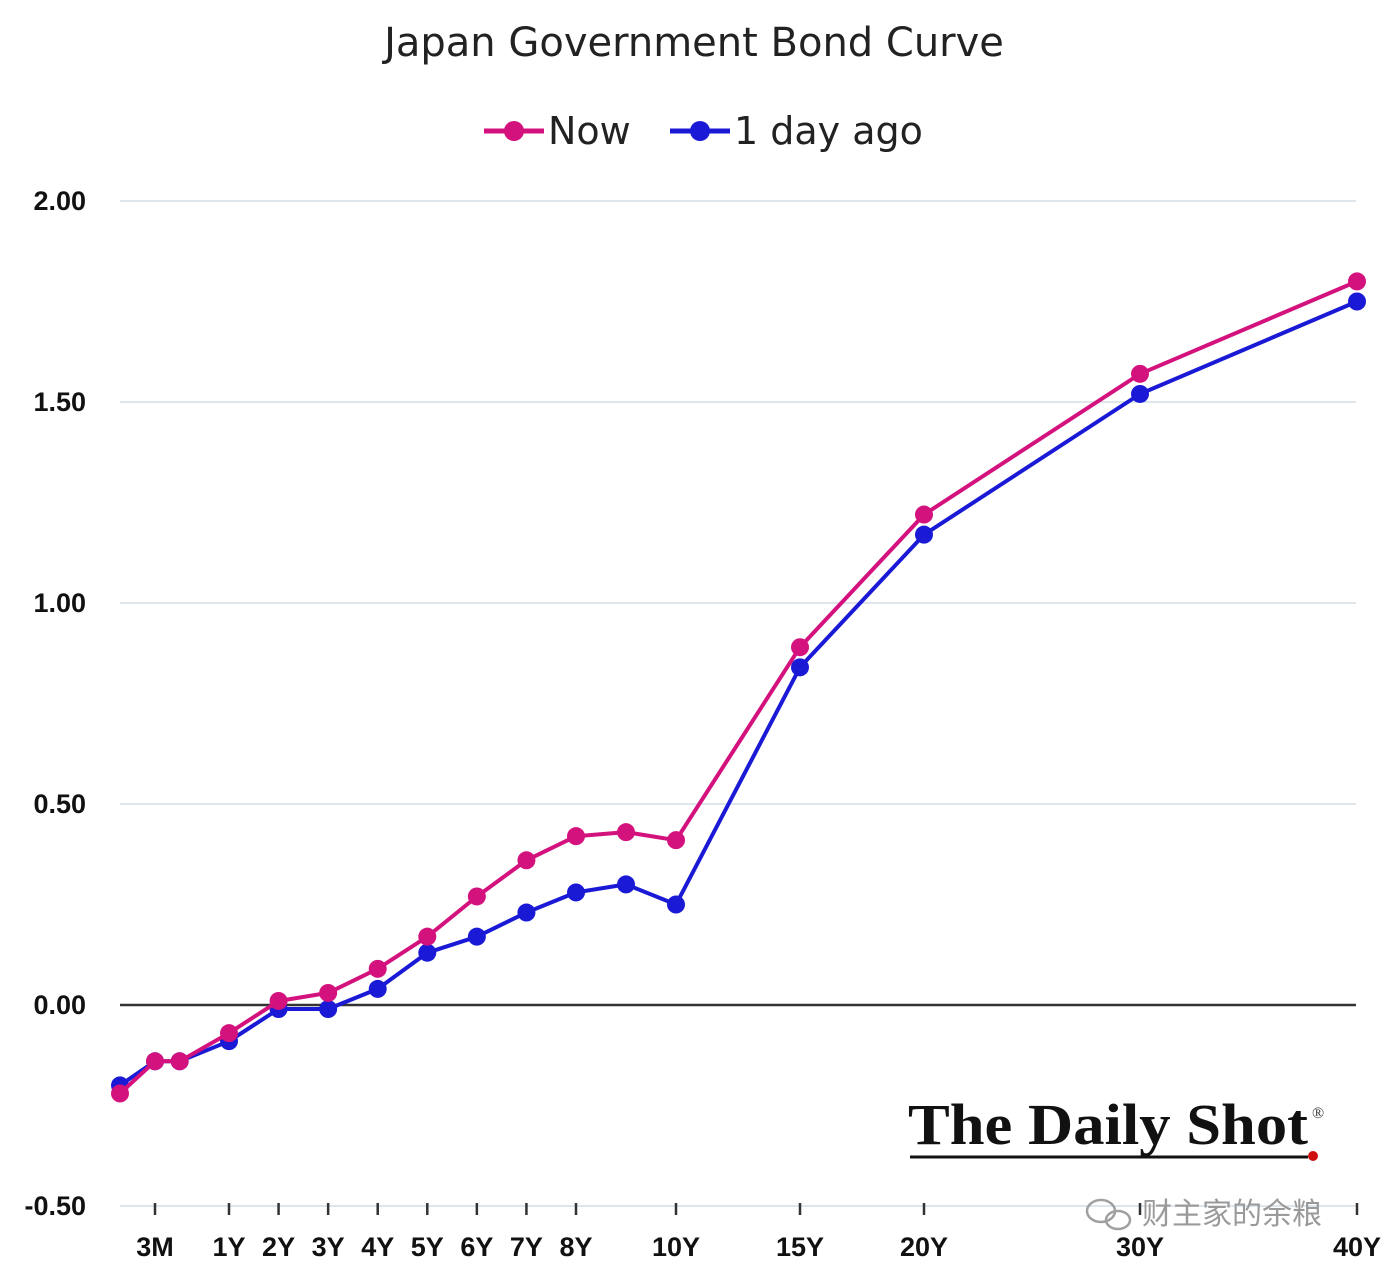 The image size is (1394, 1276). Describe the element at coordinates (526, 1247) in the screenshot. I see `x-tick-label: 7Y` at that location.